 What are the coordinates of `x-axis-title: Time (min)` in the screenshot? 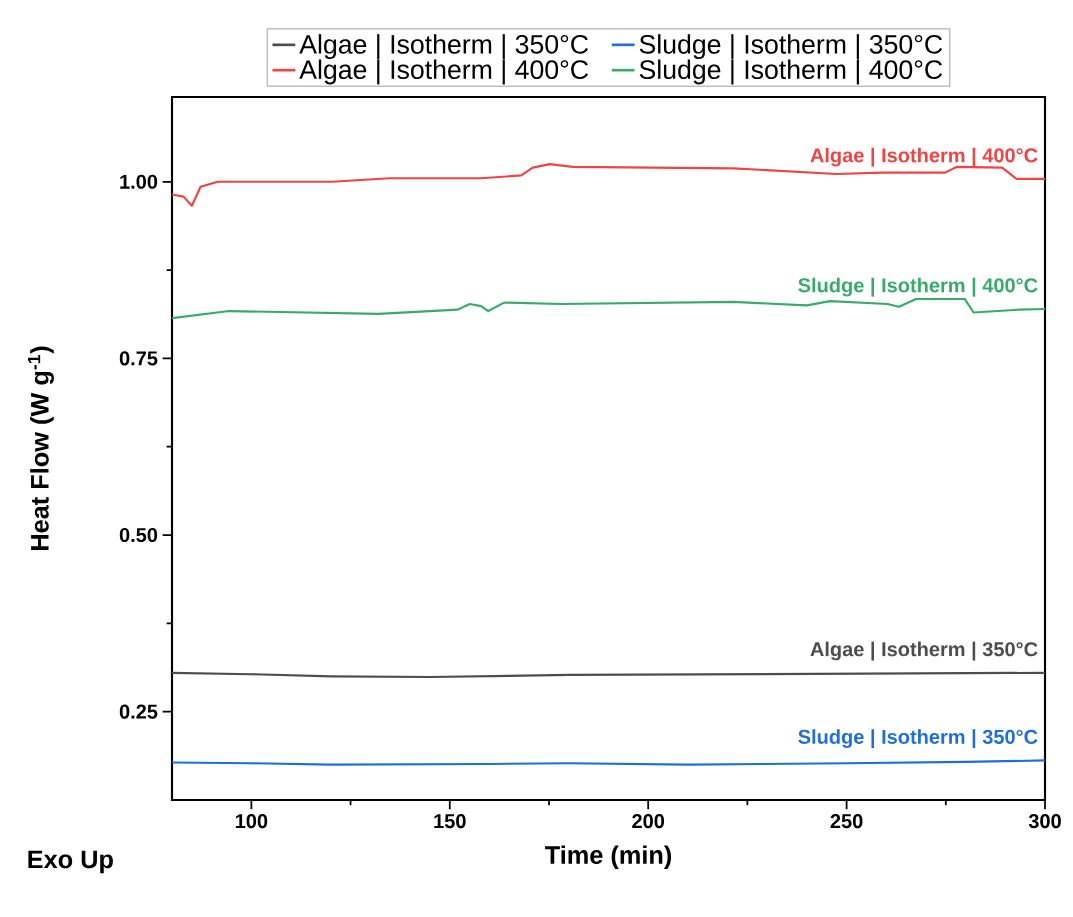 It's located at (608, 857).